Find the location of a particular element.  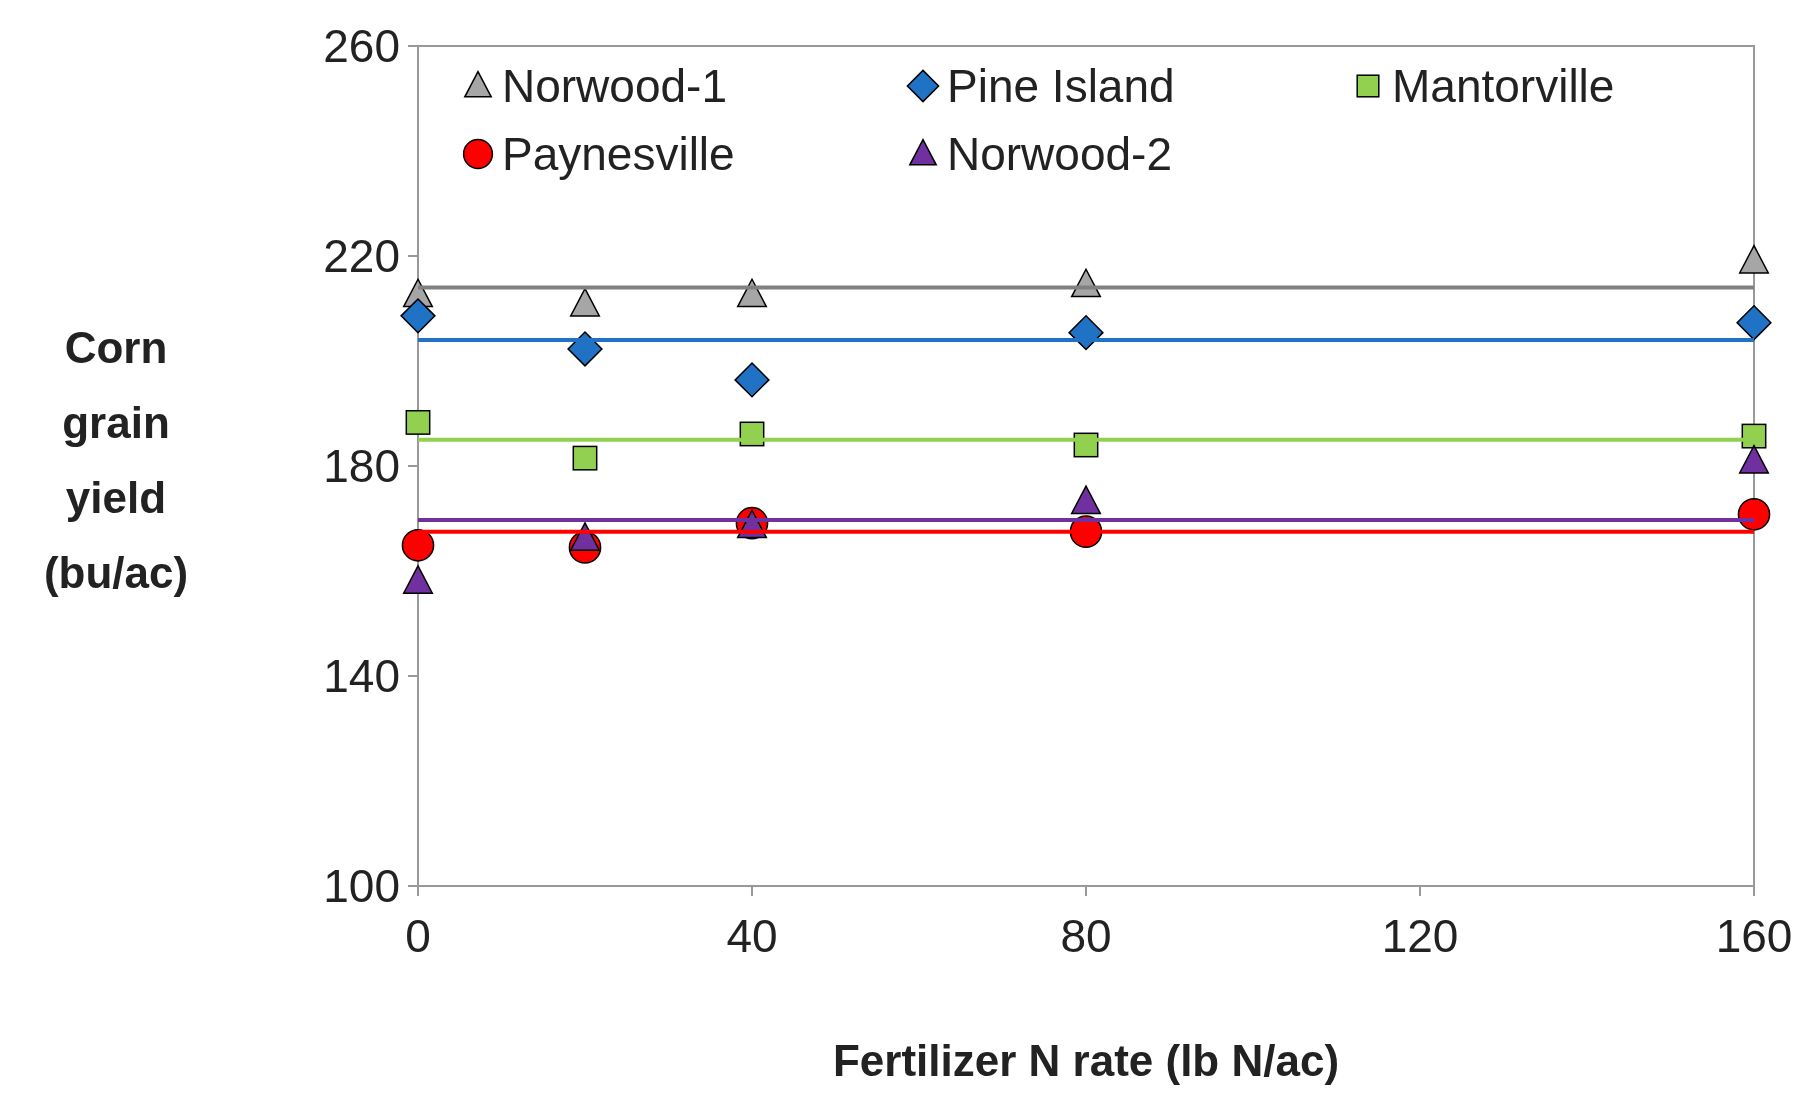

y-tick-label: 260 is located at coordinates (361, 46).